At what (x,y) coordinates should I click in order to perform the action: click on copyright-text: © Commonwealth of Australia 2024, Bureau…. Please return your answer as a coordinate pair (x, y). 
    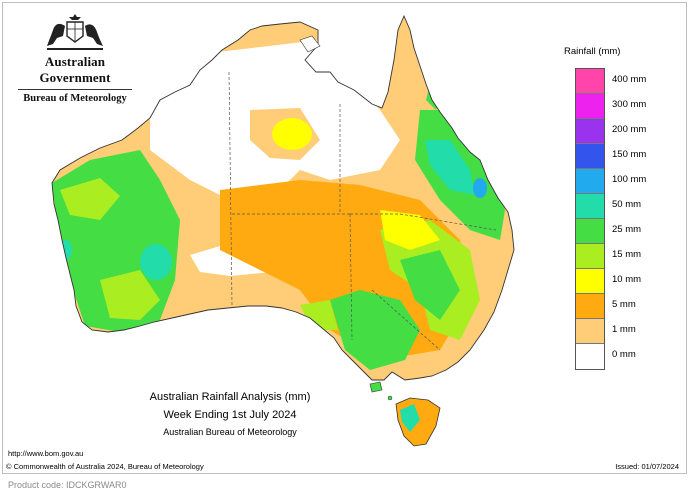
    Looking at the image, I should click on (105, 466).